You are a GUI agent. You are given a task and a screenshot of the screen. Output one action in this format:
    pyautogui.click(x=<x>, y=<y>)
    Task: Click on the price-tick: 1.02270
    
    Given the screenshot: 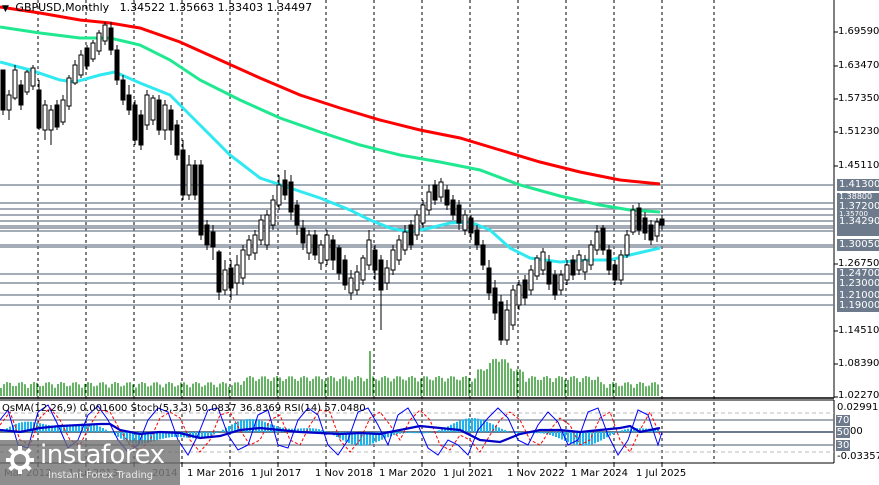 What is the action you would take?
    pyautogui.click(x=858, y=395)
    